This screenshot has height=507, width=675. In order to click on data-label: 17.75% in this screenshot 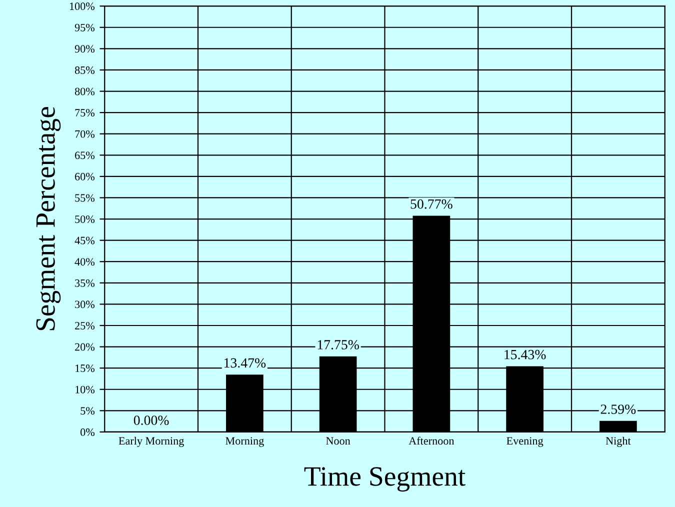, I will do `click(338, 345)`.